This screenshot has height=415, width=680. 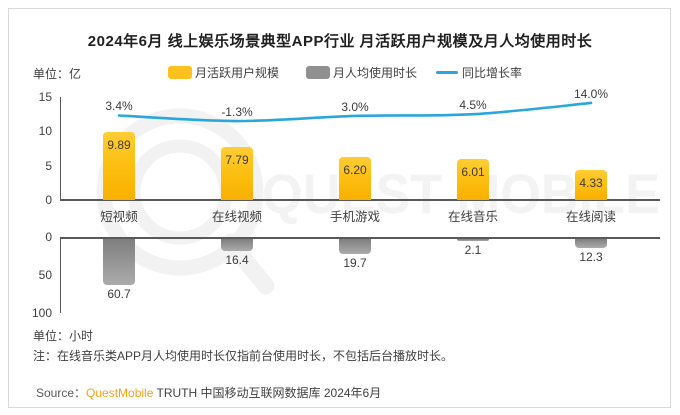 What do you see at coordinates (236, 217) in the screenshot?
I see `category-label: 在线视频` at bounding box center [236, 217].